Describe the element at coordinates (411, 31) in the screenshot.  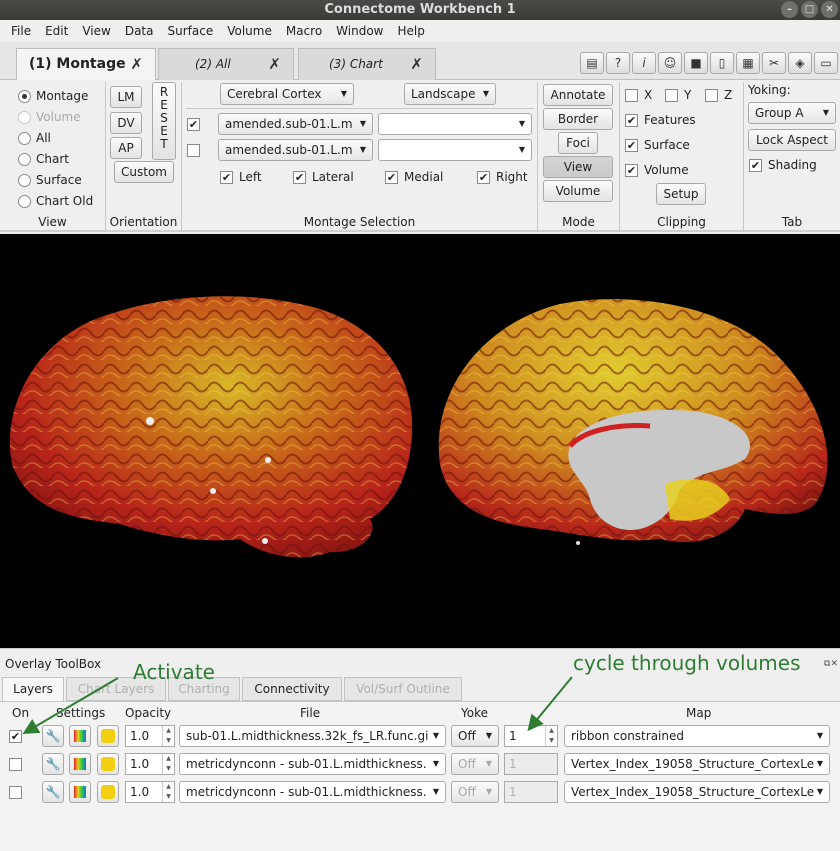
I see `menu-help: Help` at that location.